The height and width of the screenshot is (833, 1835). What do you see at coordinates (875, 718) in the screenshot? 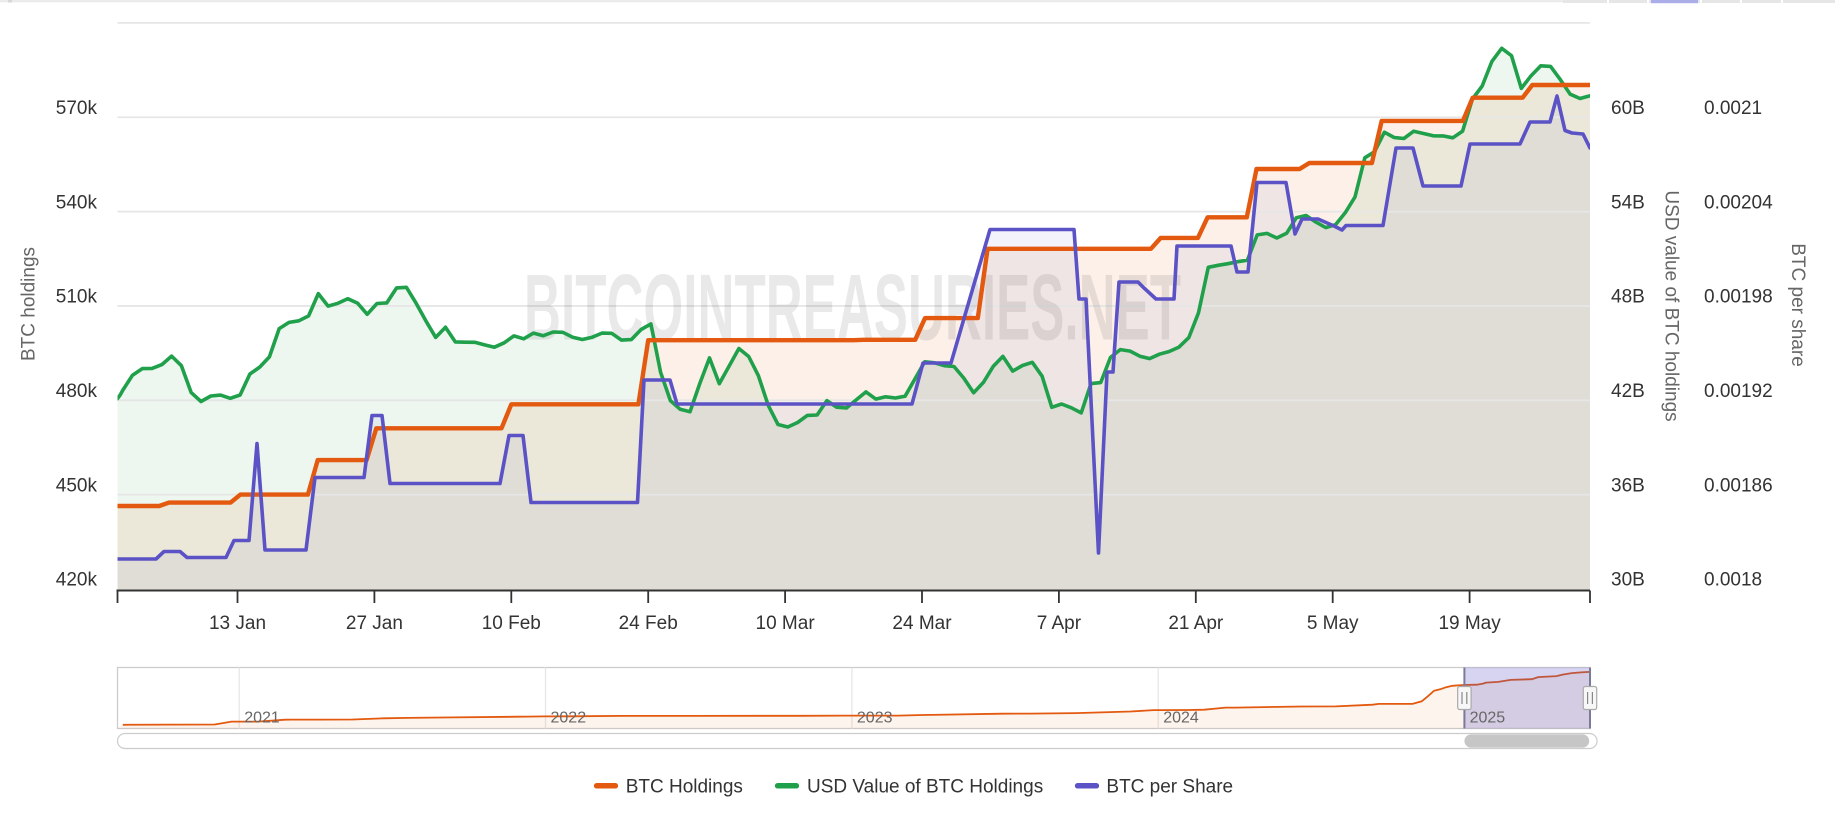
I see `svg-text: 2023` at bounding box center [875, 718].